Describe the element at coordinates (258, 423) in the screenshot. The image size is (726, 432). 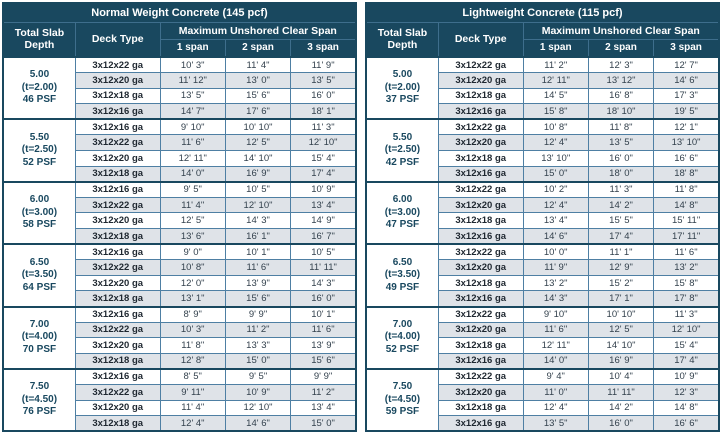
I see `span-2-value-cell: 14' 6"` at that location.